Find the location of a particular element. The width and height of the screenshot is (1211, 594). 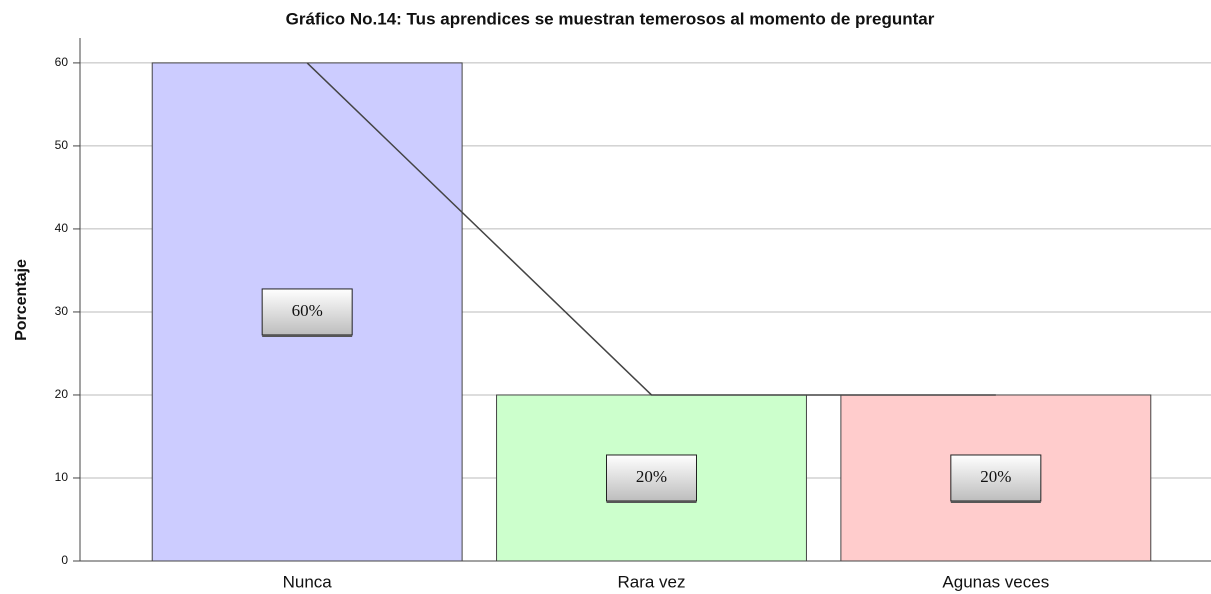

value-label: 60% is located at coordinates (307, 310).